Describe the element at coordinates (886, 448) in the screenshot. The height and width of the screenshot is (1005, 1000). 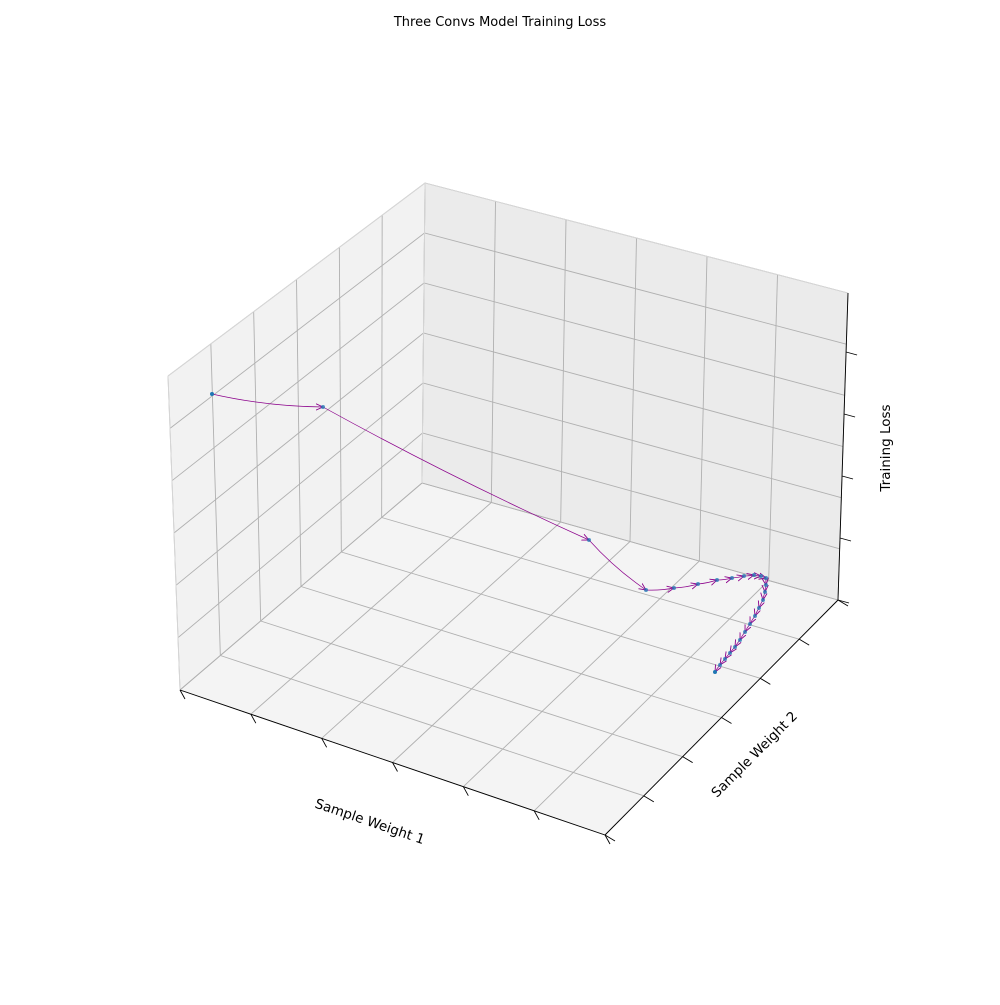
I see `z-axis-label: Training Loss` at that location.